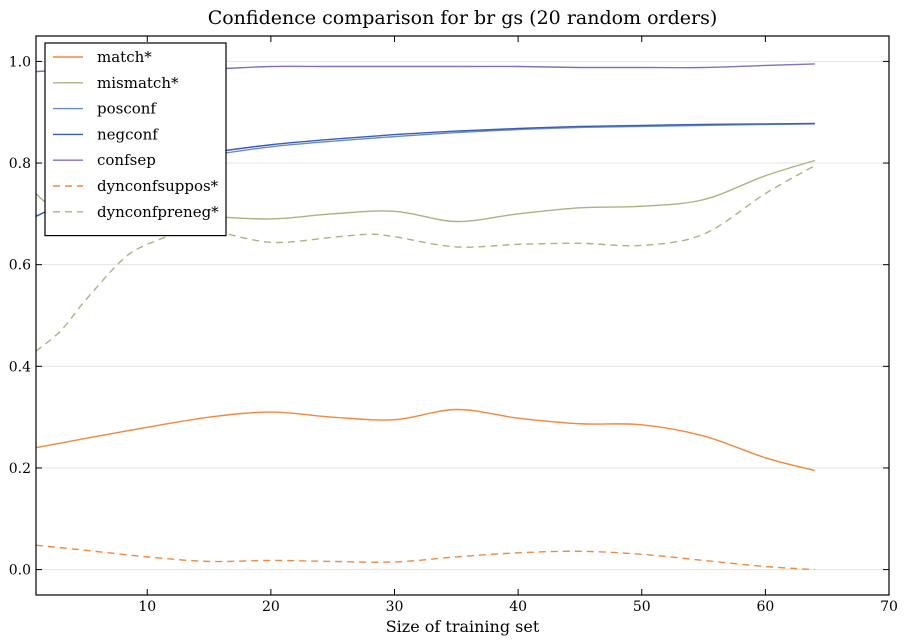  I want to click on x-tick-label: 30, so click(395, 607).